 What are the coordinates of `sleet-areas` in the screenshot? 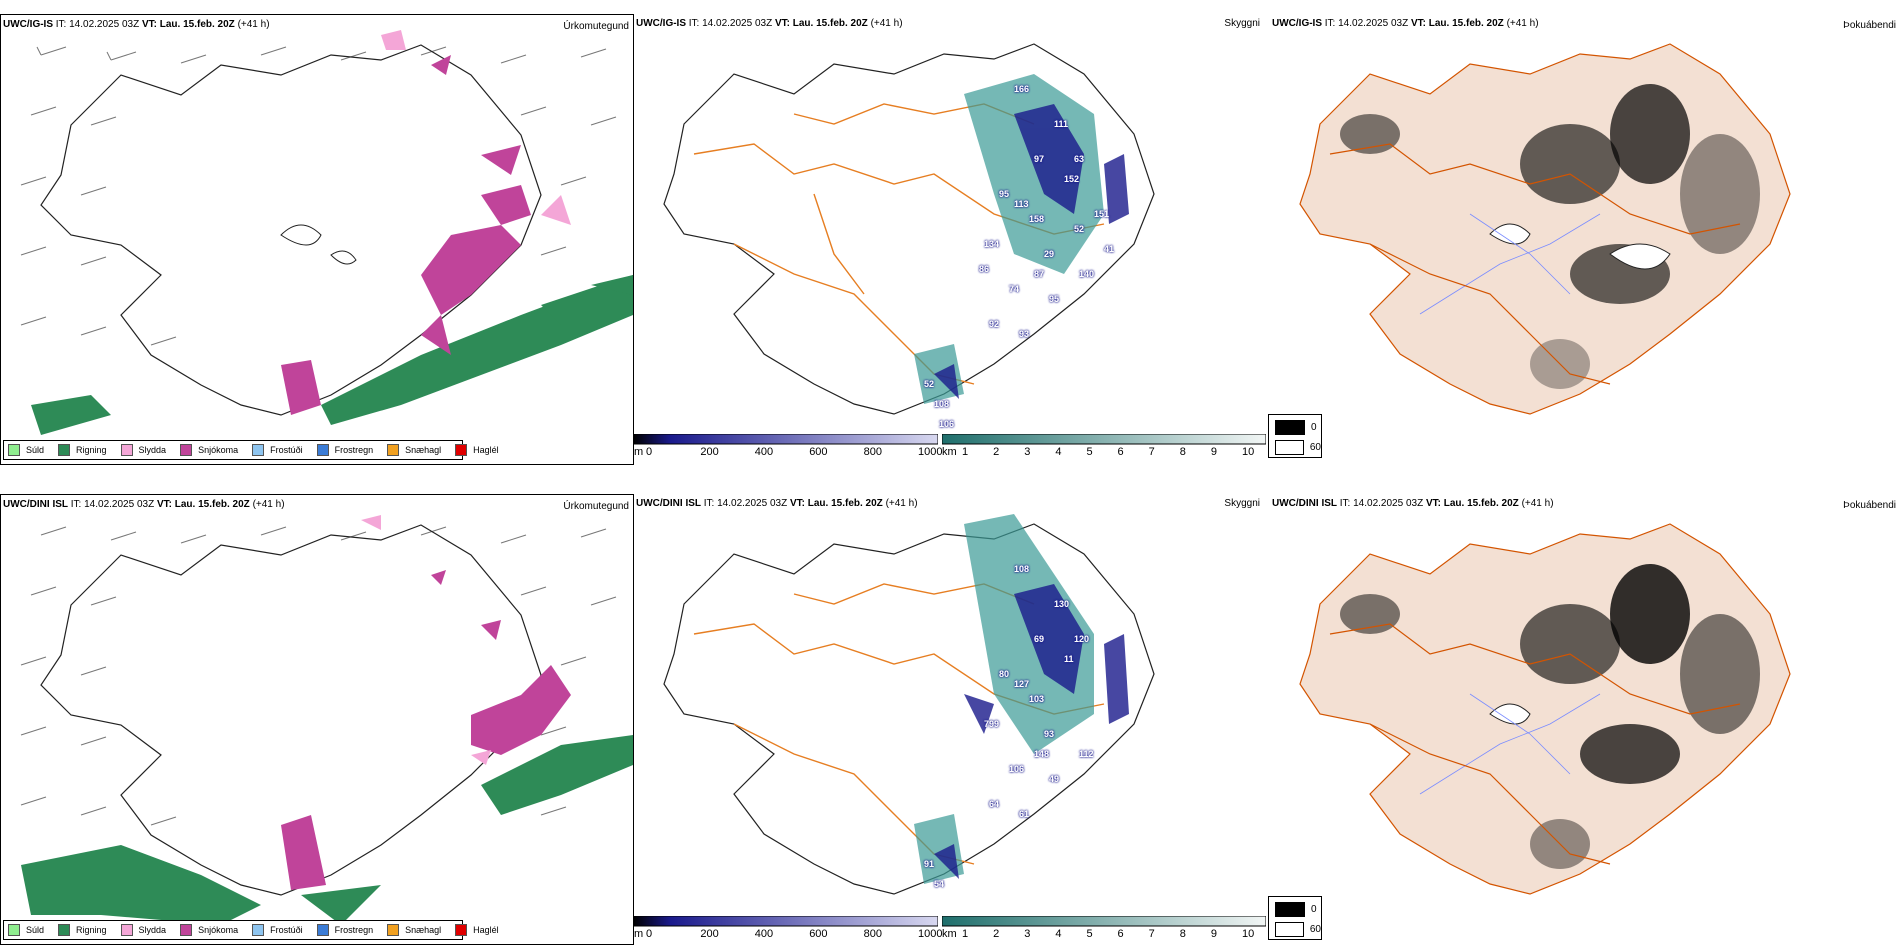 It's located at (476, 127).